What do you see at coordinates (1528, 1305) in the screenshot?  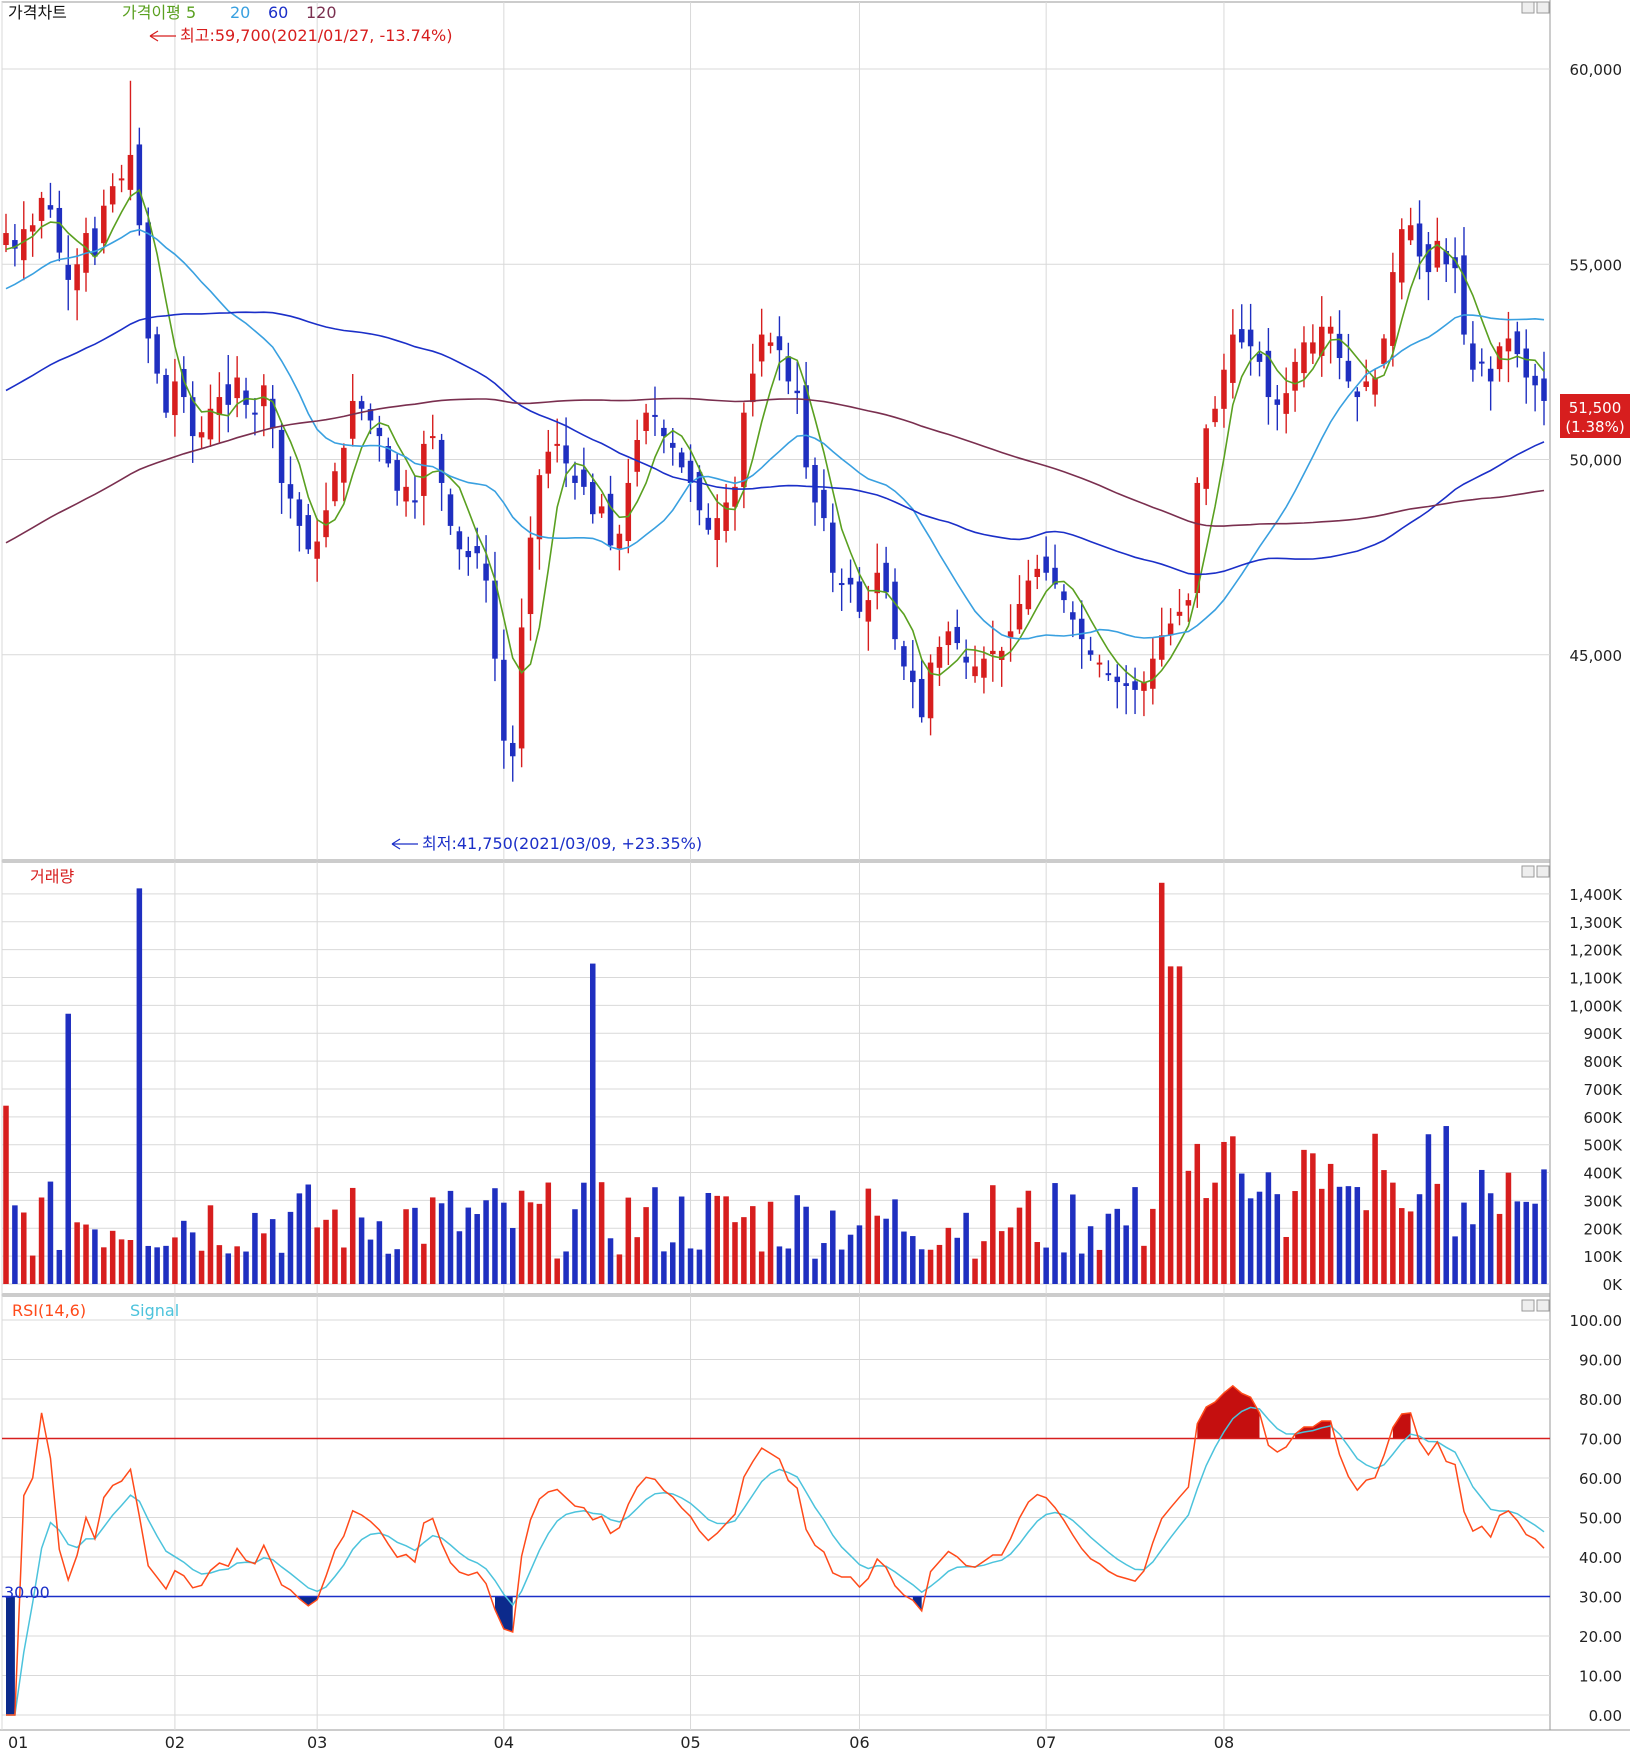 I see `rsi-minimize-button` at bounding box center [1528, 1305].